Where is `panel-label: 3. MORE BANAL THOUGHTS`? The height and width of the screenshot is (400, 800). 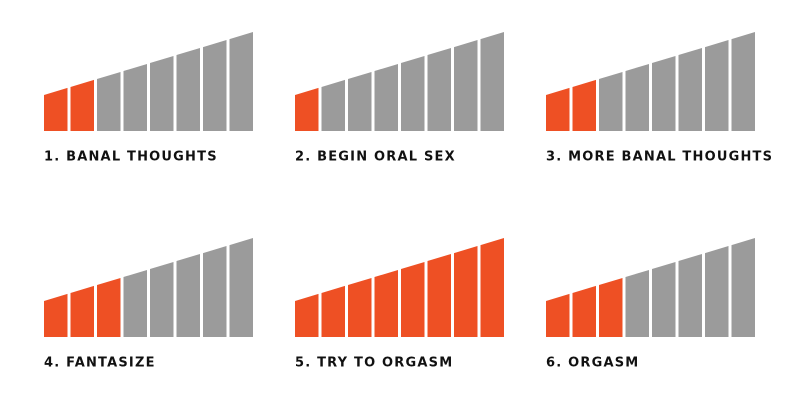
panel-label: 3. MORE BANAL THOUGHTS is located at coordinates (659, 157).